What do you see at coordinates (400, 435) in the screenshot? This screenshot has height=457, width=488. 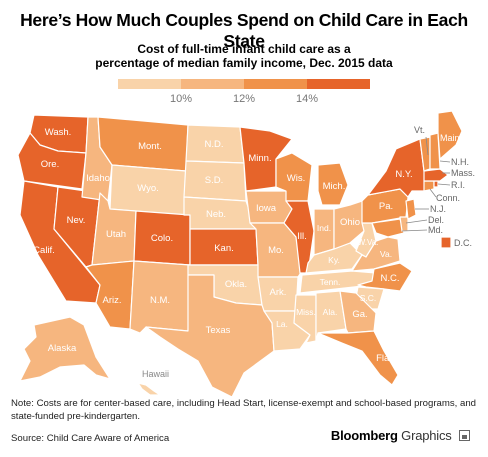 I see `brand-logo: Bloomberg Graphics` at bounding box center [400, 435].